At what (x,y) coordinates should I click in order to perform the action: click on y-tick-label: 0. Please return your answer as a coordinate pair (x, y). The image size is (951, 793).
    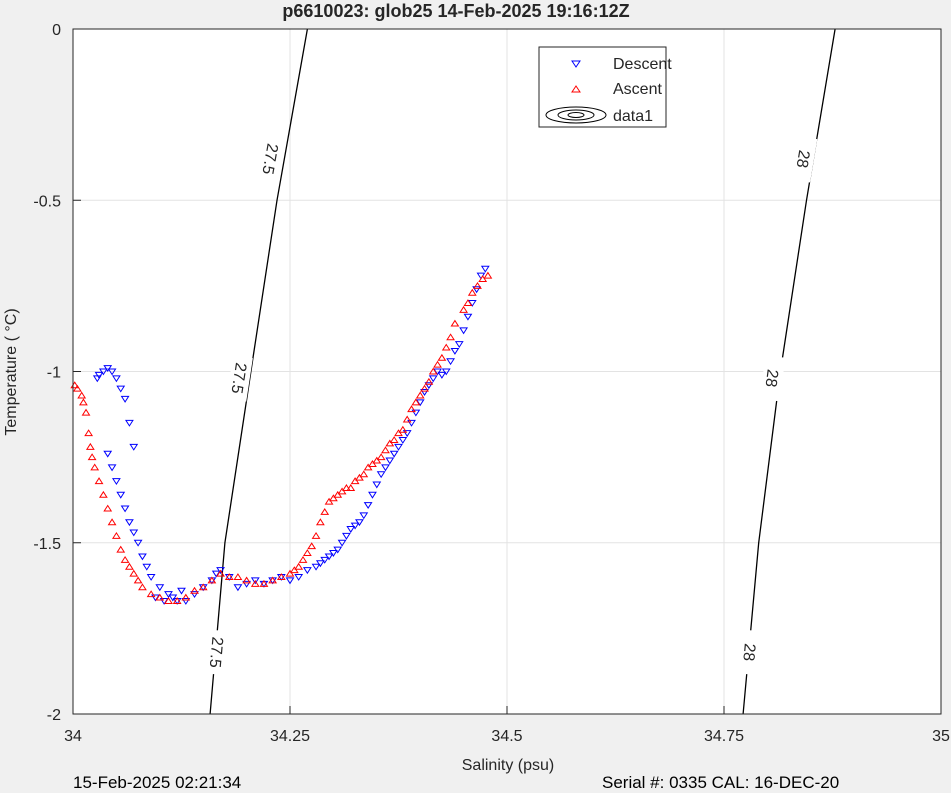
    Looking at the image, I should click on (56, 30).